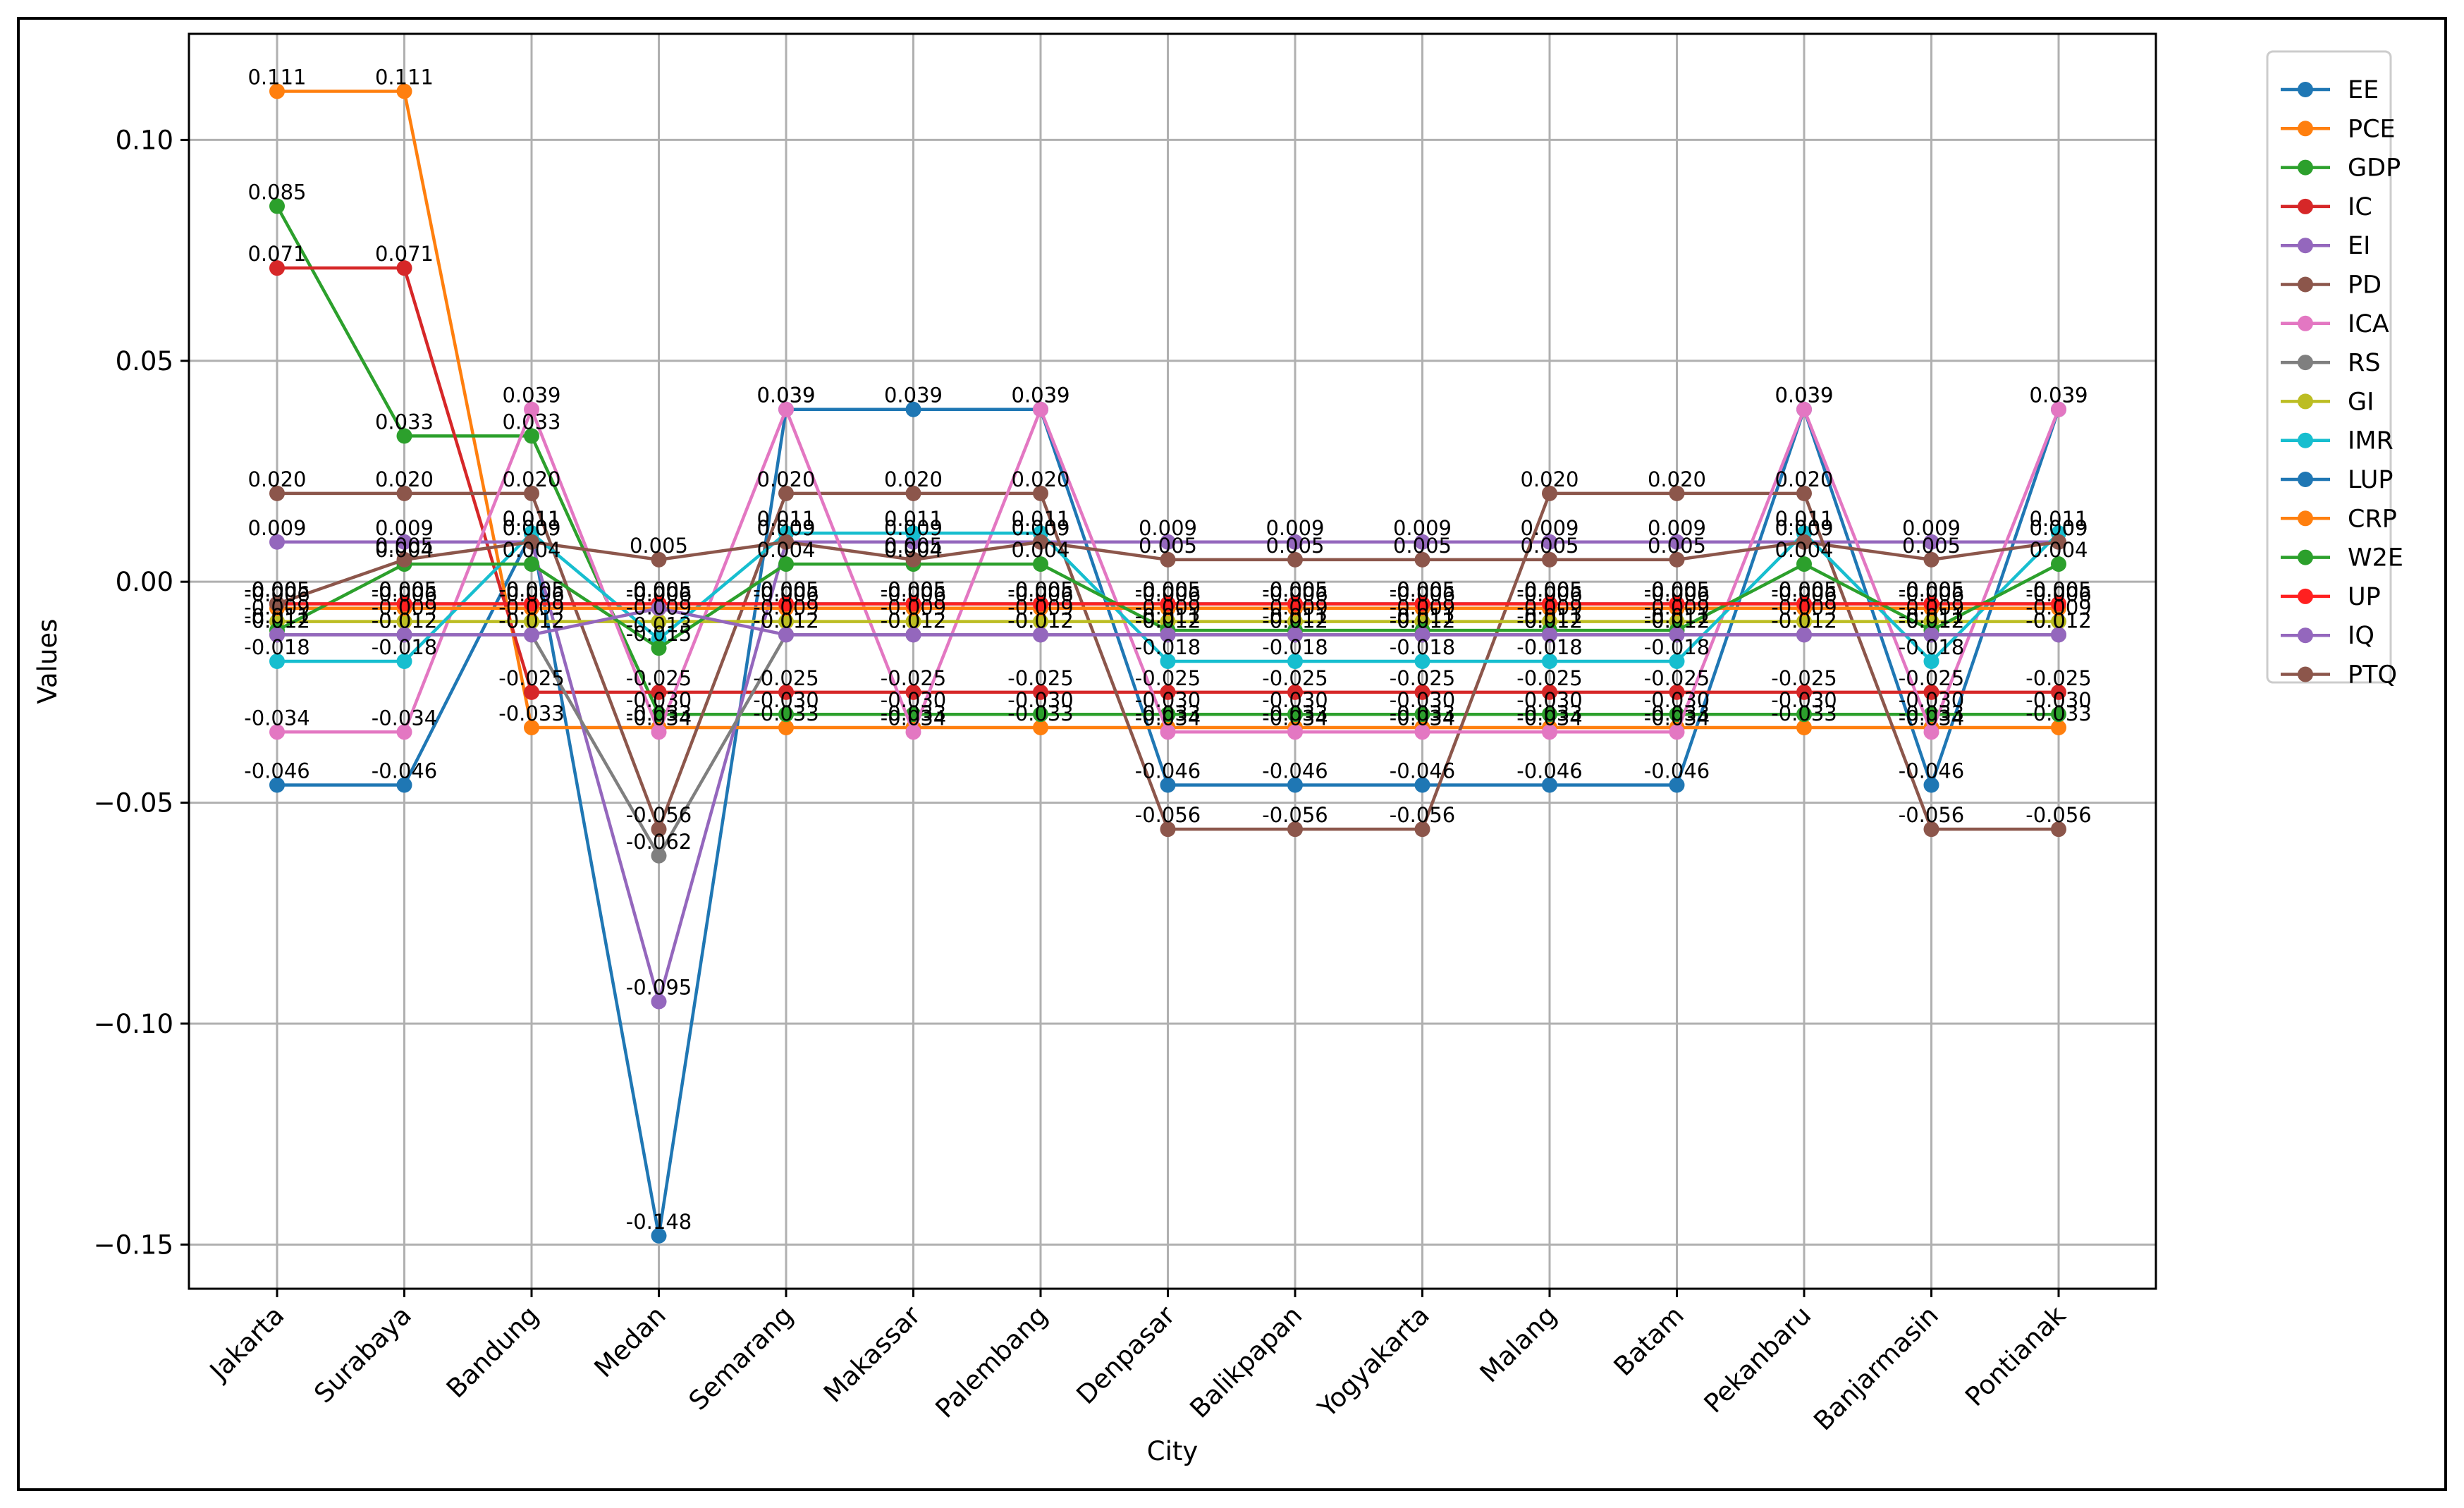 This screenshot has height=1508, width=2464. What do you see at coordinates (141, 693) in the screenshot?
I see `y-axis-ticks: 0.10 0.05 0.00 −0.05 −0.10 −0.15` at bounding box center [141, 693].